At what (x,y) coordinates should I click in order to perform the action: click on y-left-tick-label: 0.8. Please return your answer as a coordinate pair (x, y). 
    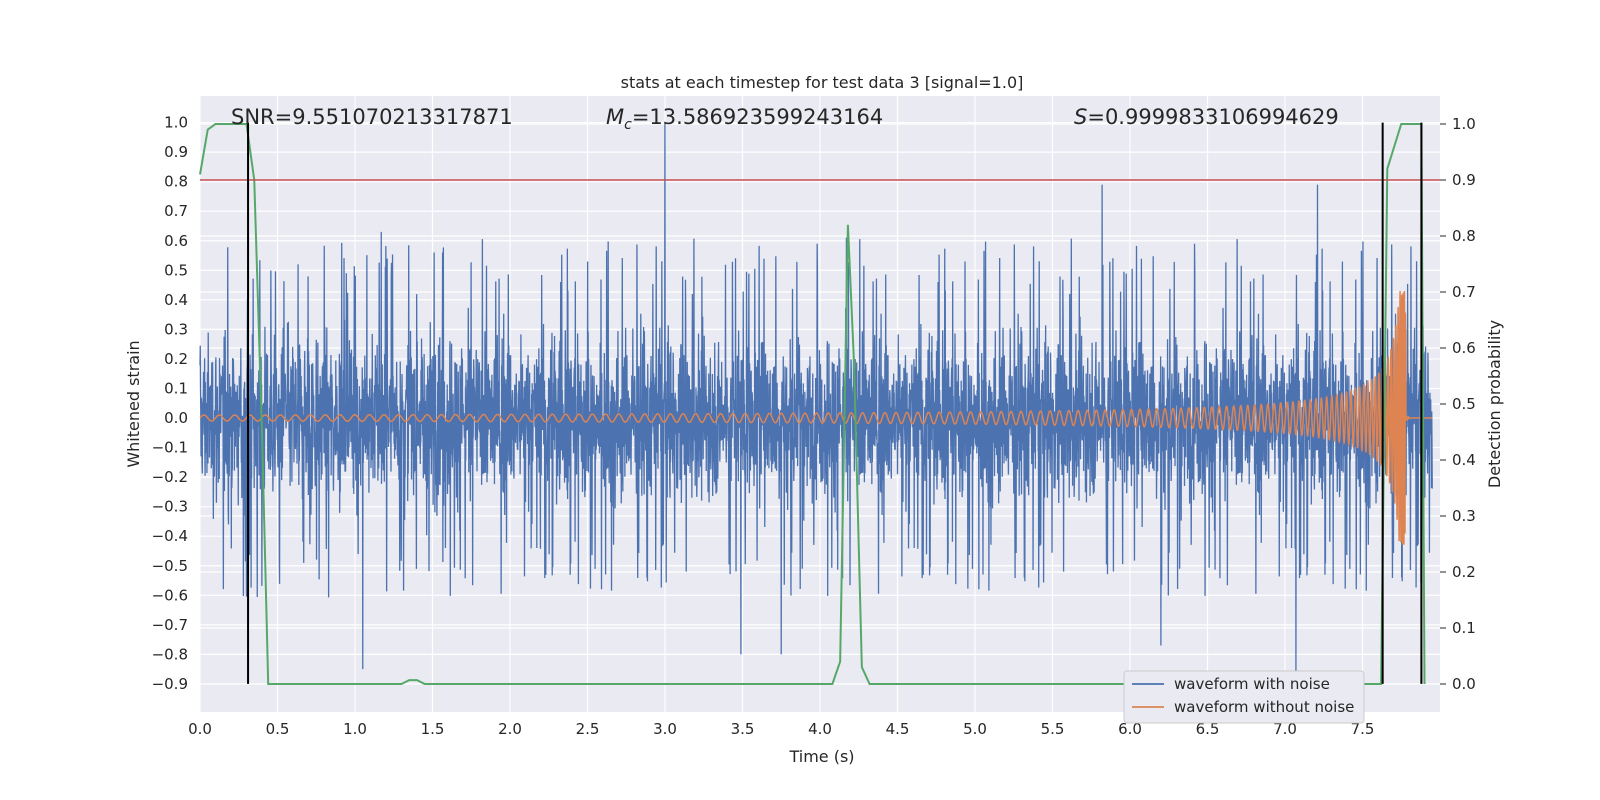
    Looking at the image, I should click on (176, 182).